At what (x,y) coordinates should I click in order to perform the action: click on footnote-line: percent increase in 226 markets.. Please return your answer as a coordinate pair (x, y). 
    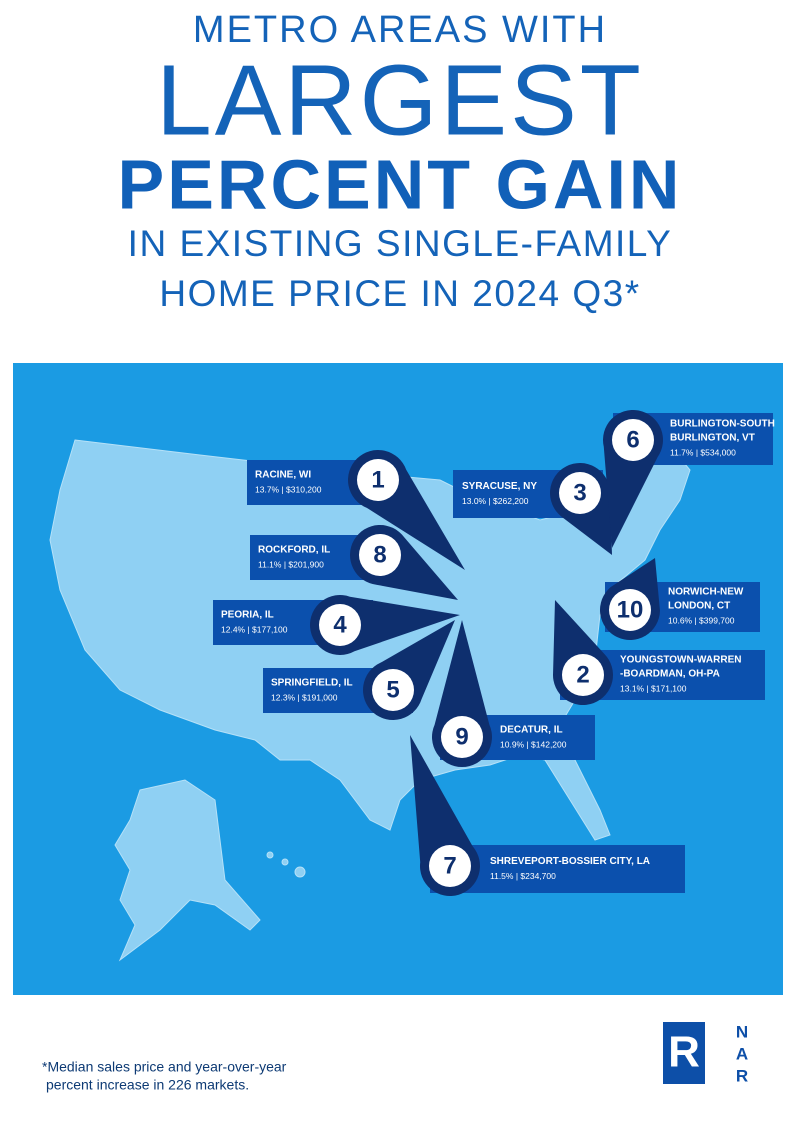
    Looking at the image, I should click on (147, 1085).